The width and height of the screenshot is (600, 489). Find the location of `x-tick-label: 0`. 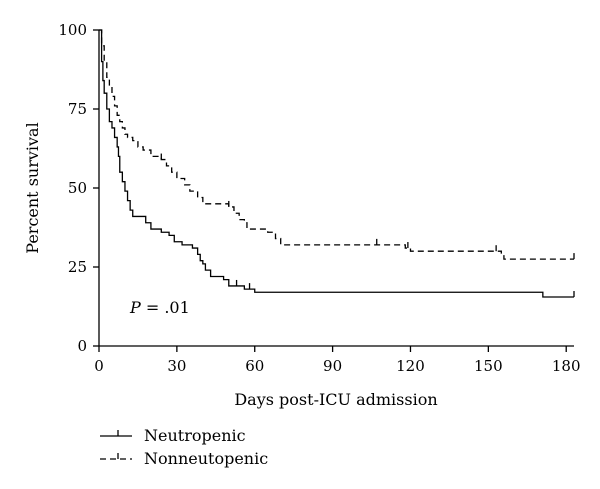

x-tick-label: 0 is located at coordinates (99, 366).